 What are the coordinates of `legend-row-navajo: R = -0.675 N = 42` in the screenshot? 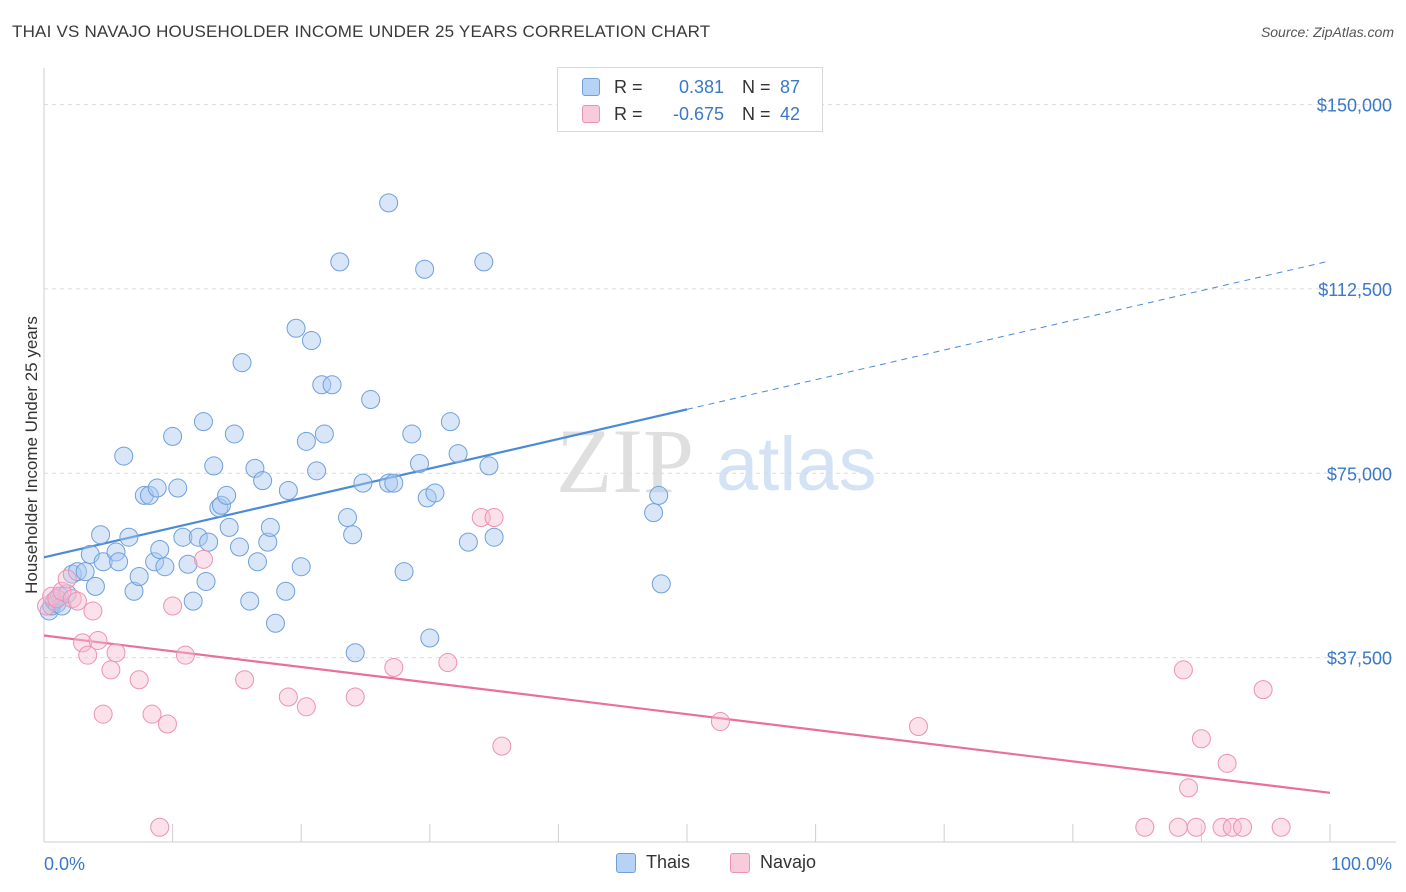 It's located at (691, 114).